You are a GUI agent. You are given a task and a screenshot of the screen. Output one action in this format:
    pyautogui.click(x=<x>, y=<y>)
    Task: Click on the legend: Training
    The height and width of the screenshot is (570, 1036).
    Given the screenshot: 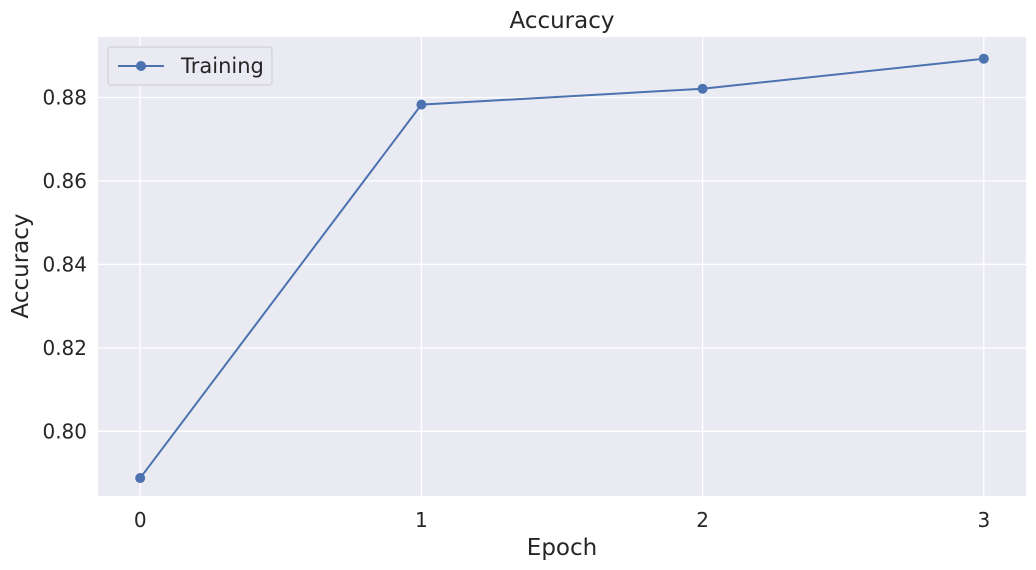 What is the action you would take?
    pyautogui.click(x=190, y=66)
    